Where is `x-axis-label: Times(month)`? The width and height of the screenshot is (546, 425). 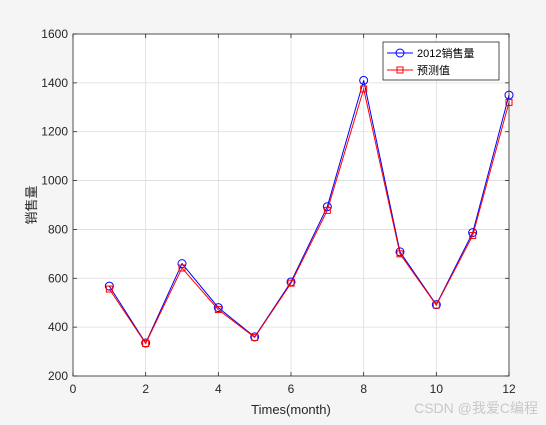 x-axis-label: Times(month) is located at coordinates (291, 409).